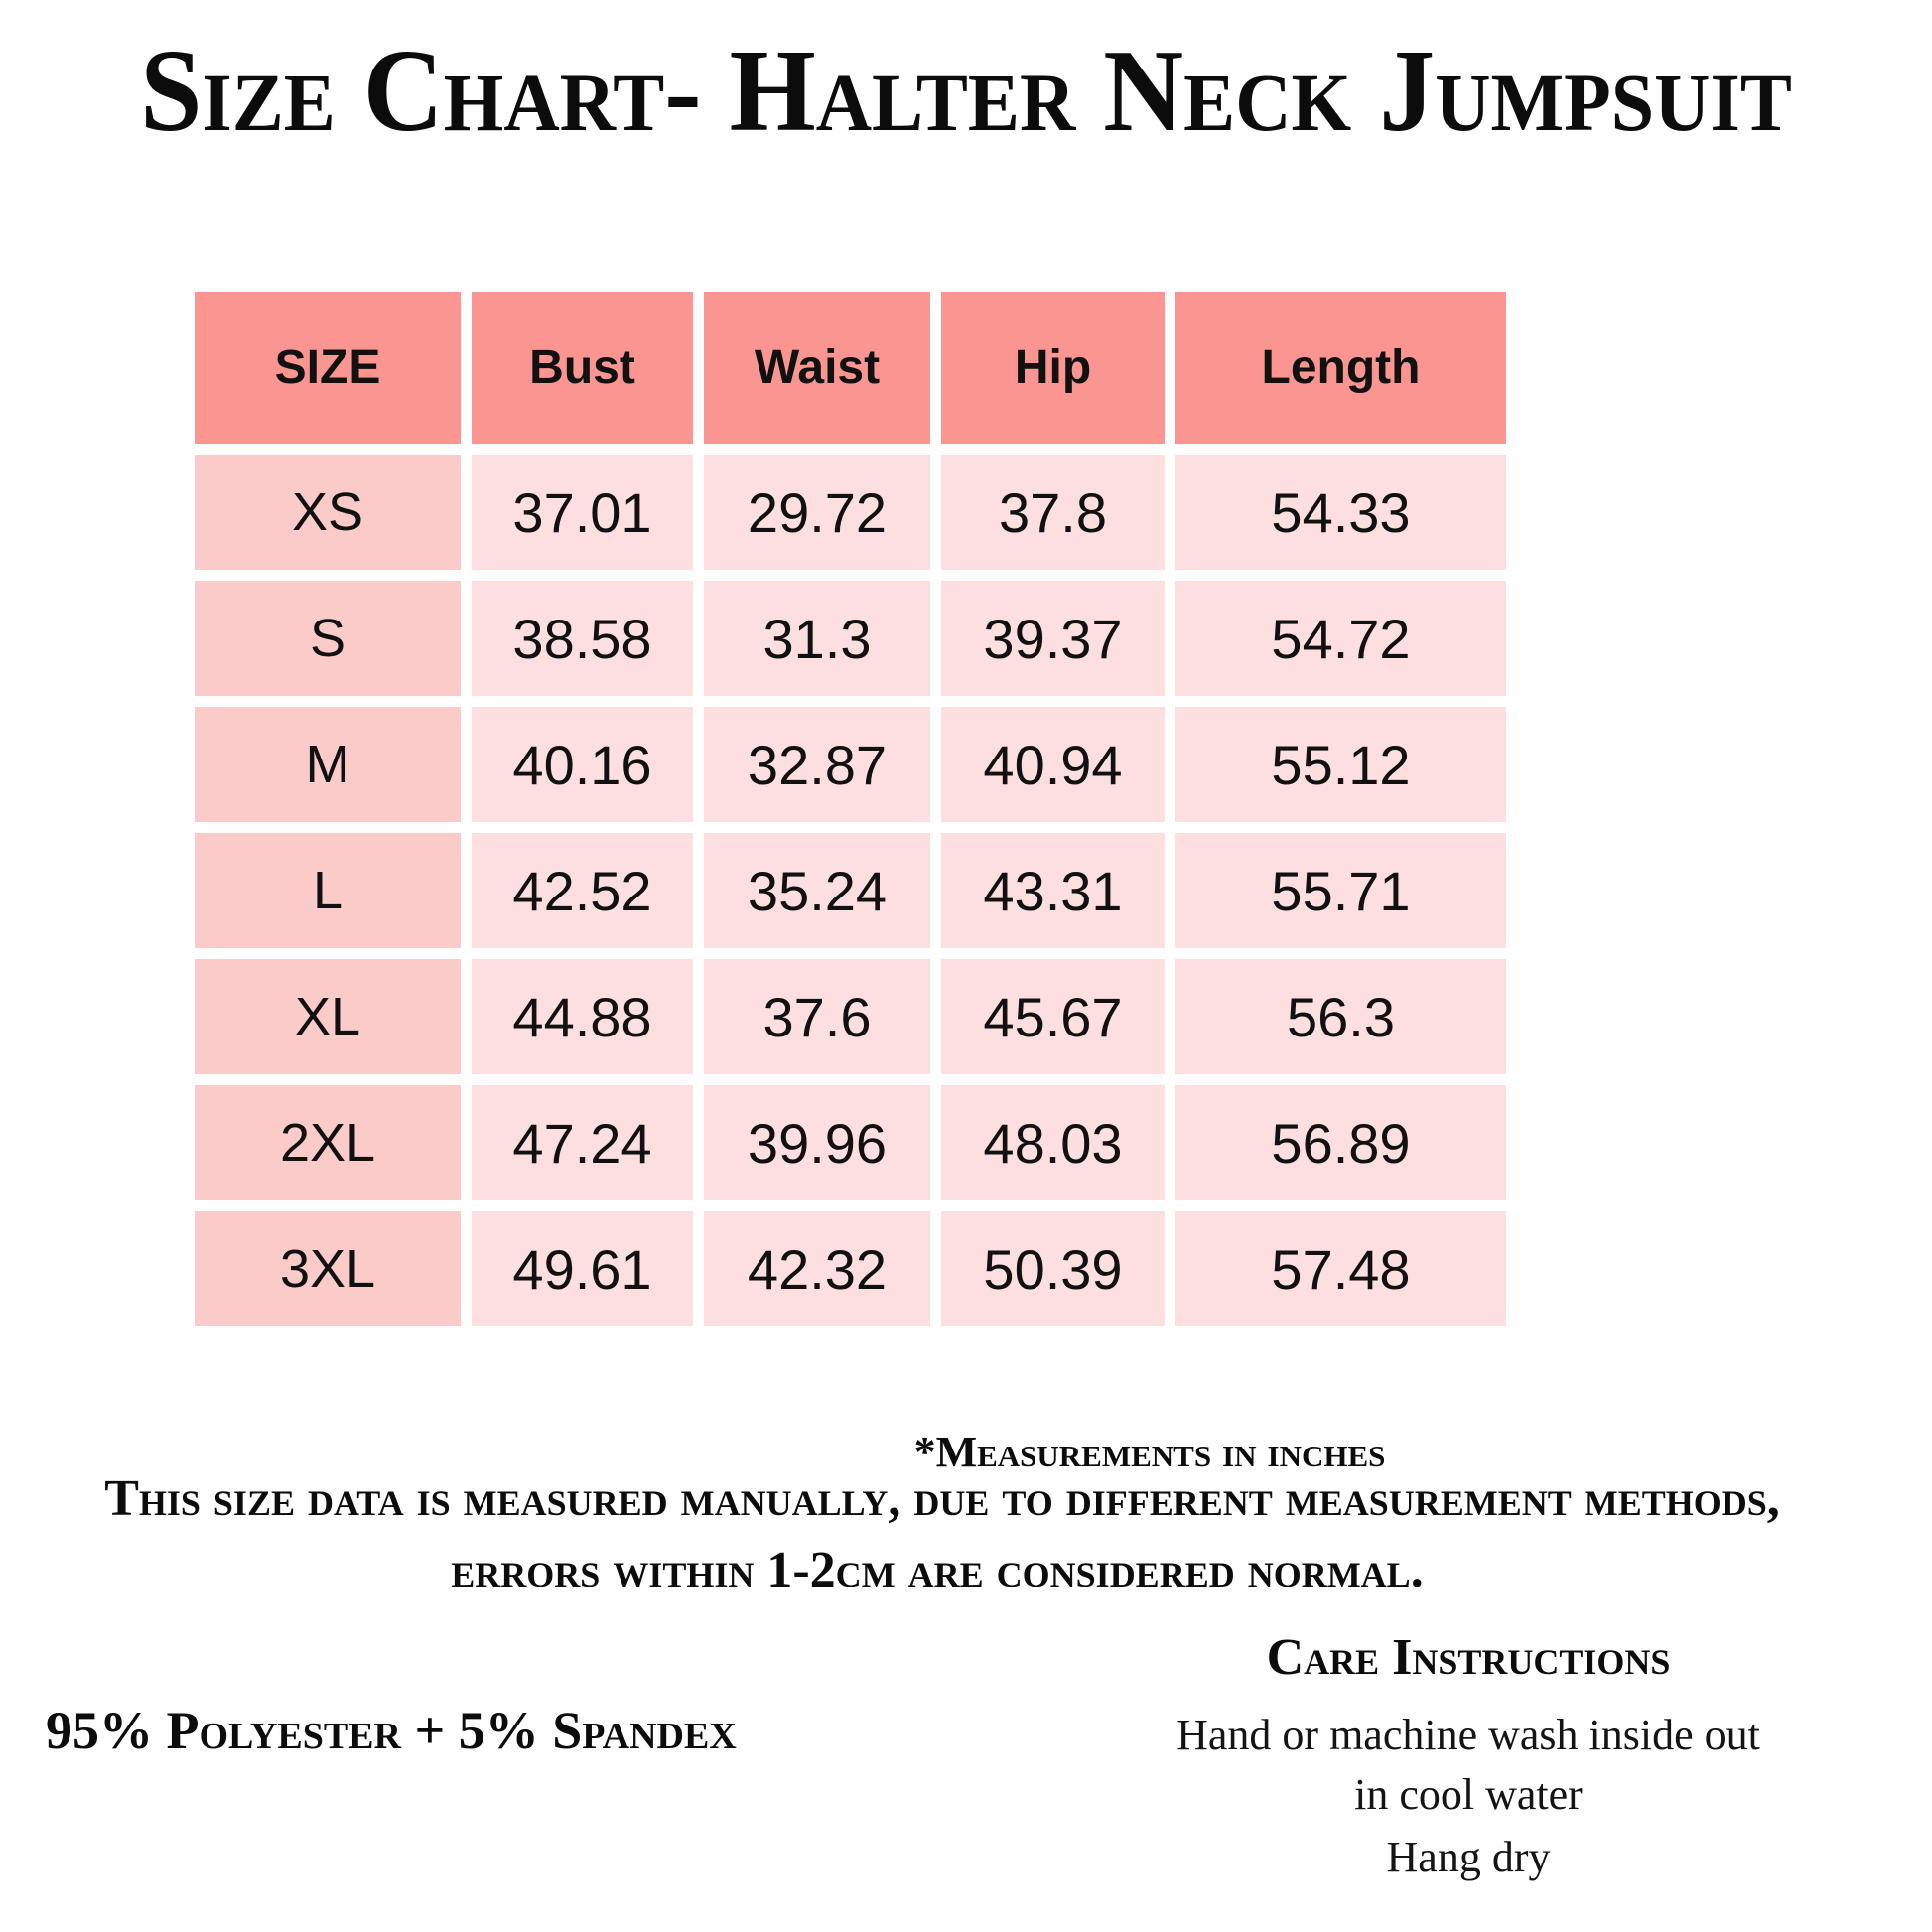  What do you see at coordinates (1340, 368) in the screenshot?
I see `header-cell-length: Length` at bounding box center [1340, 368].